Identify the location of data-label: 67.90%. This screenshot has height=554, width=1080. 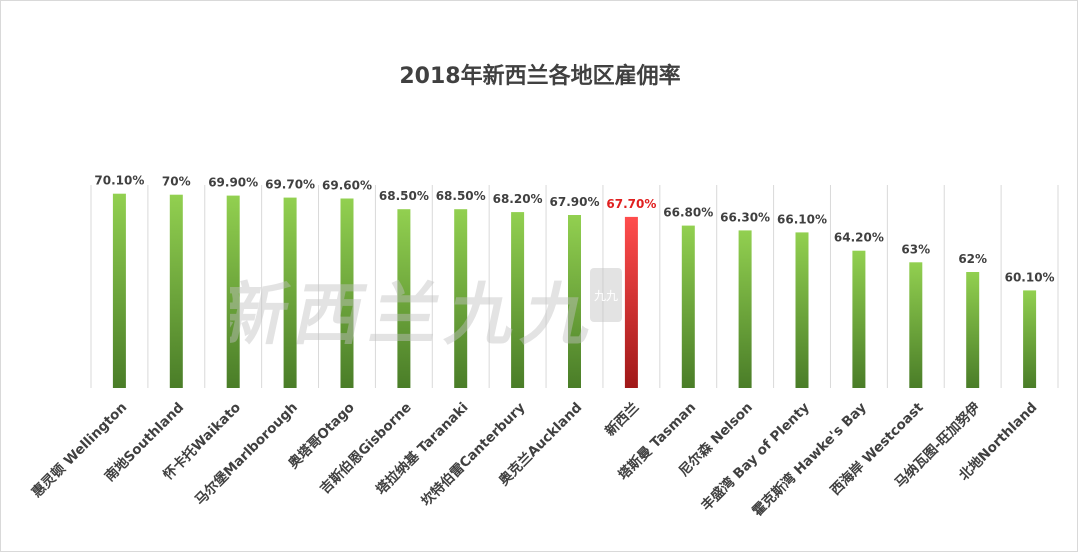
(575, 202).